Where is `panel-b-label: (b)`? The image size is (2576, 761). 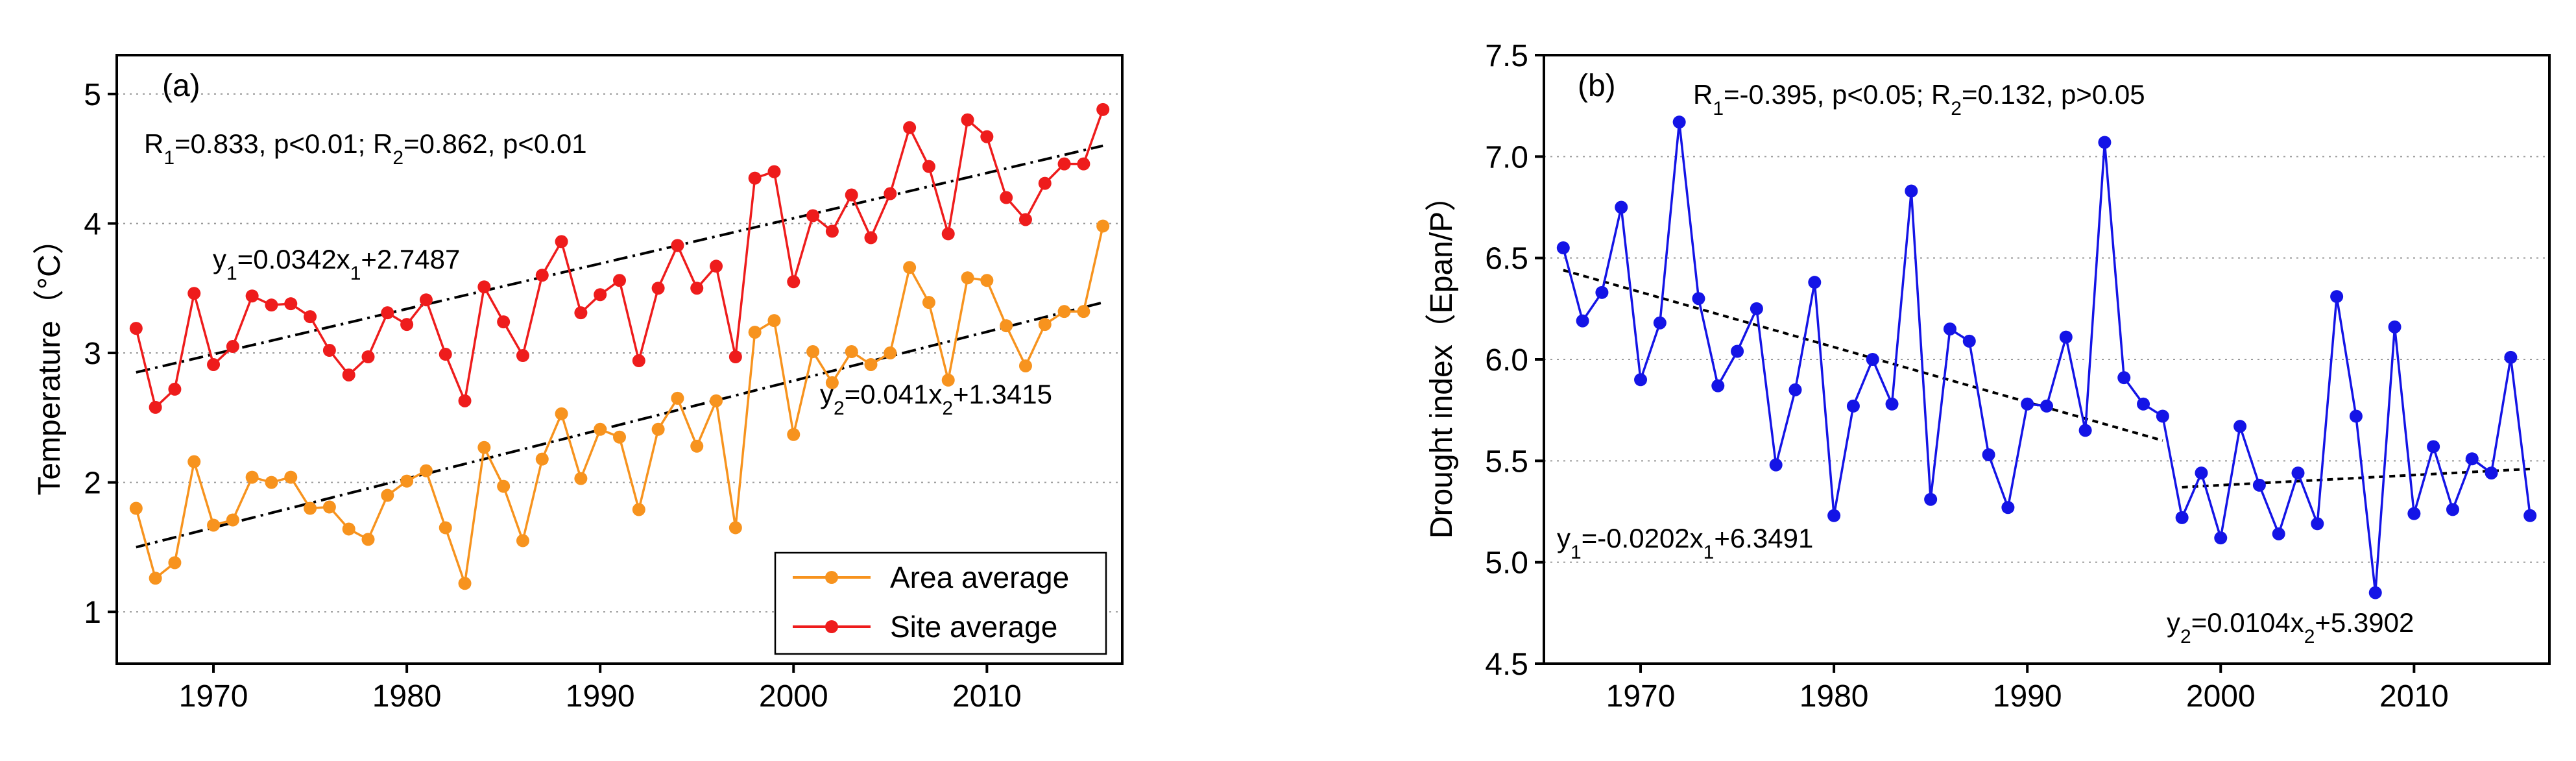 panel-b-label: (b) is located at coordinates (1597, 86).